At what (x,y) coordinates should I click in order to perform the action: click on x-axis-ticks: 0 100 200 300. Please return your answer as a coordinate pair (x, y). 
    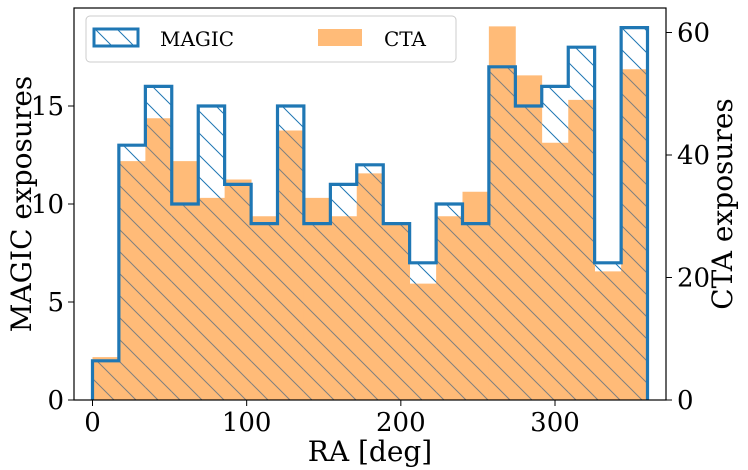
    Looking at the image, I should click on (332, 419).